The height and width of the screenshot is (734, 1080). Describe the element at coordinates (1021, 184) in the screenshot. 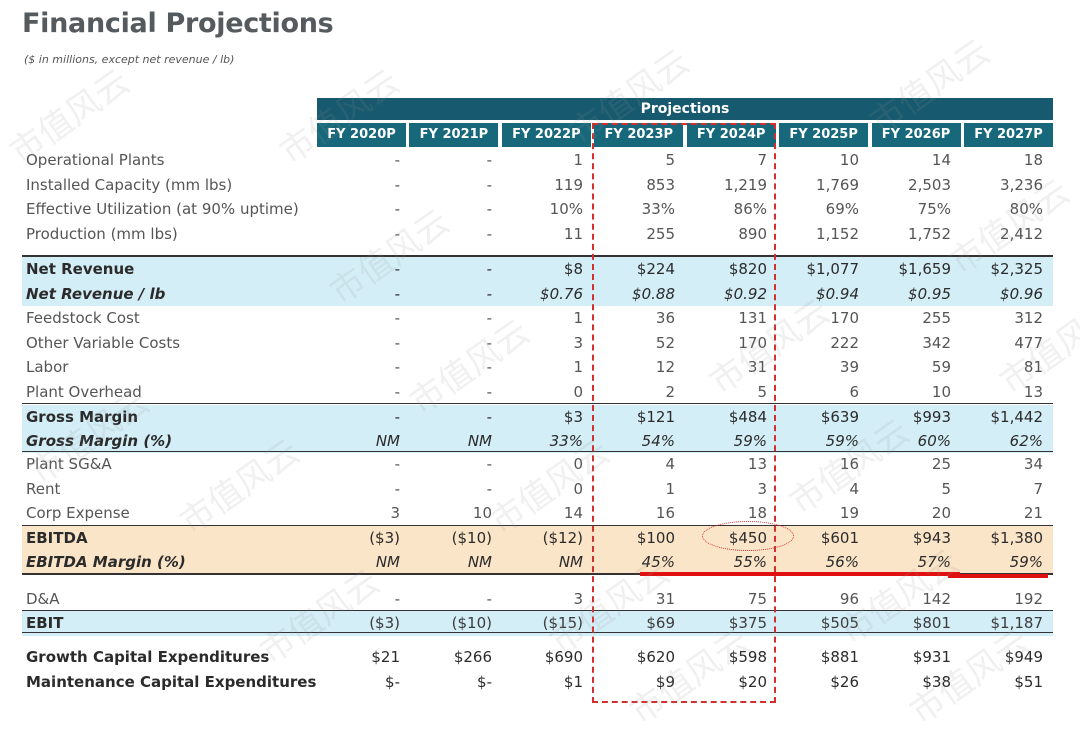

I see `table-cell: 3,236` at that location.